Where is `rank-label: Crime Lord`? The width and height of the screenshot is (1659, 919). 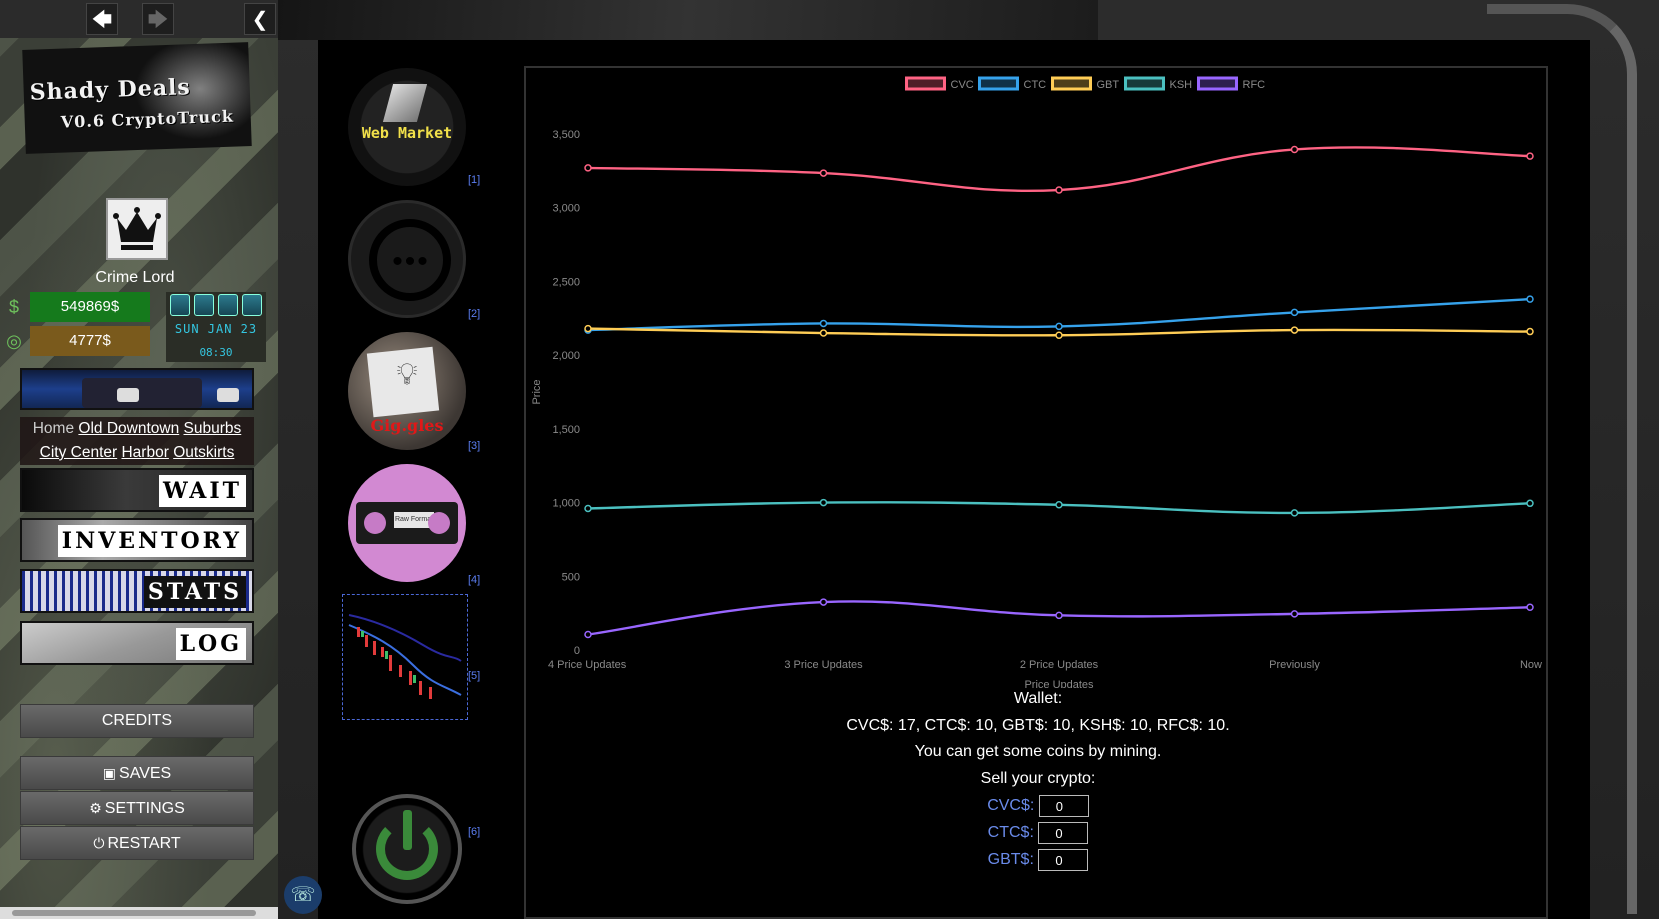 rank-label: Crime Lord is located at coordinates (135, 277).